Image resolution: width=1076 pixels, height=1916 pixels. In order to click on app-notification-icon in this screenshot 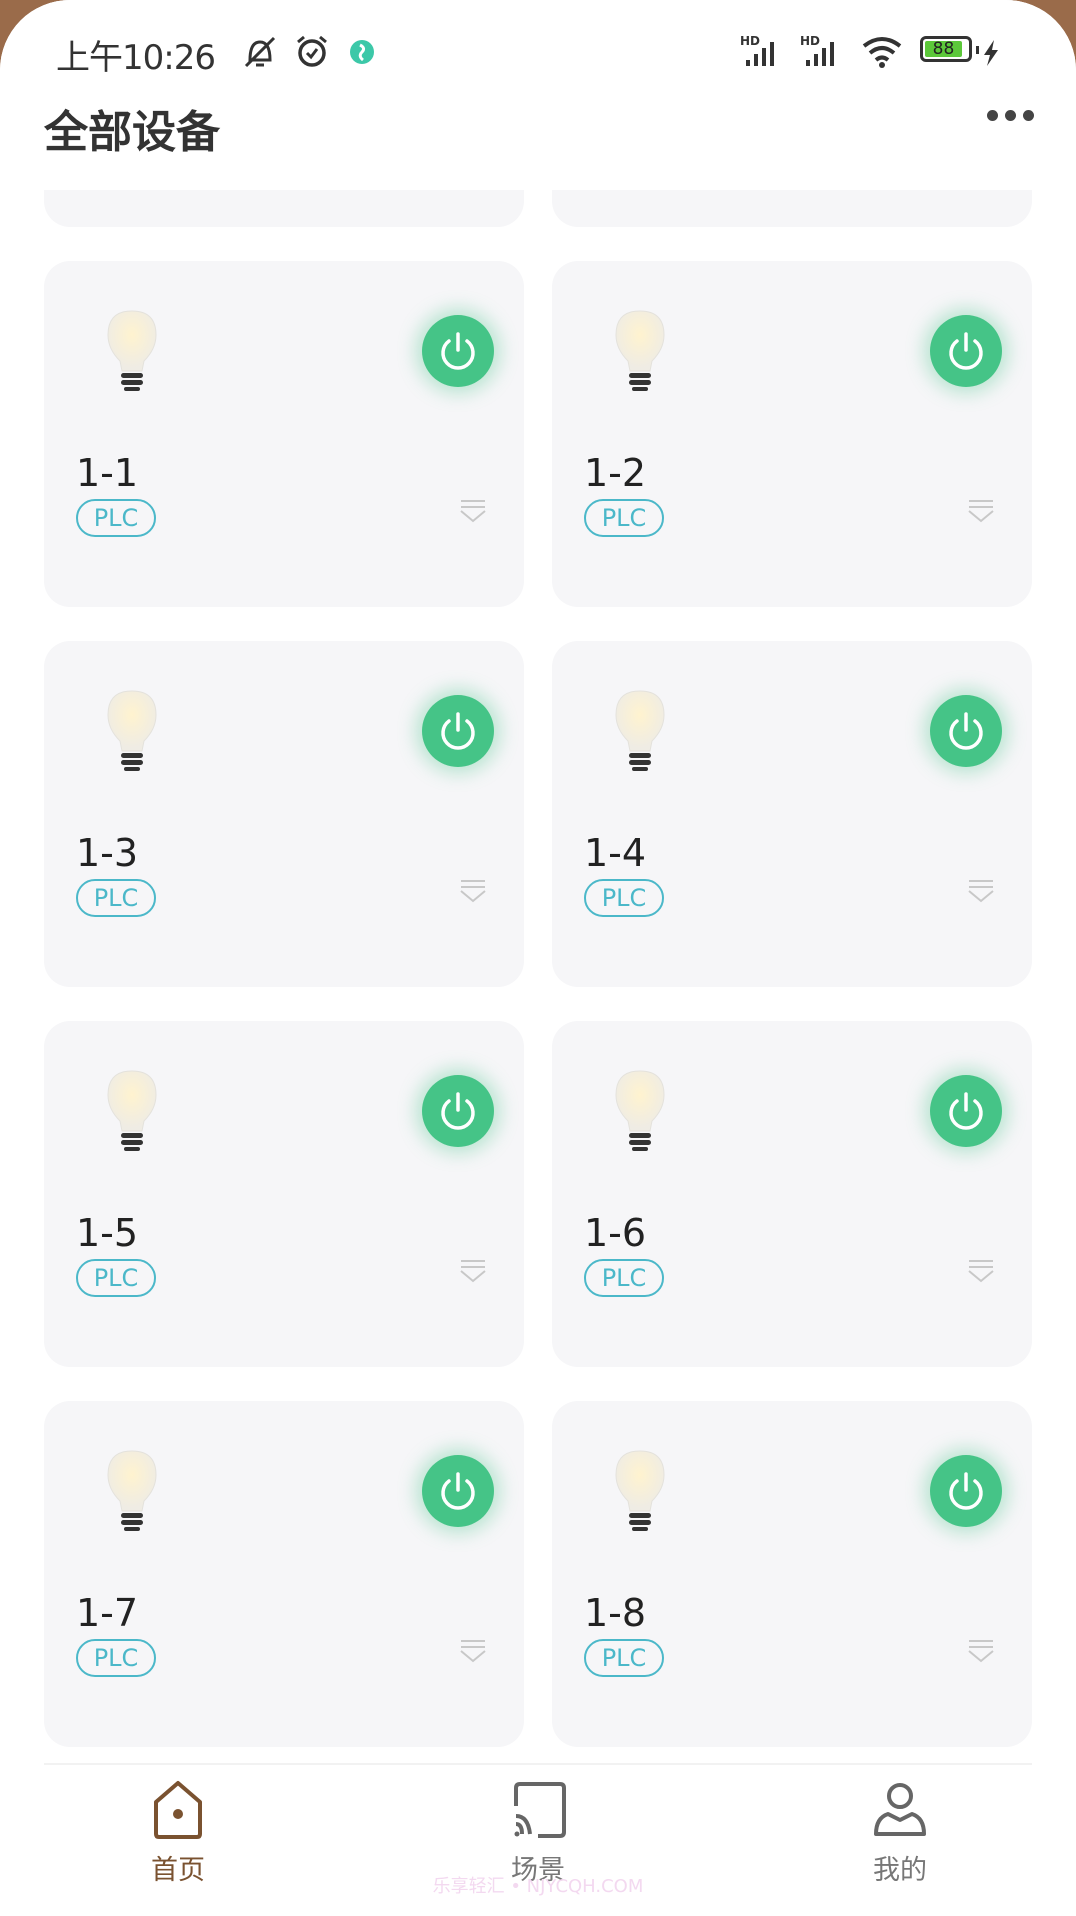, I will do `click(362, 52)`.